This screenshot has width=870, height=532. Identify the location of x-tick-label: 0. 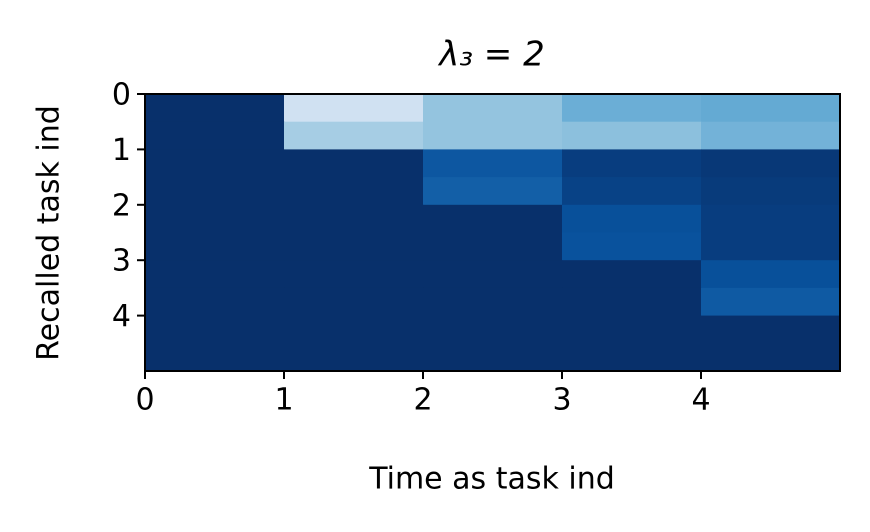
(144, 400).